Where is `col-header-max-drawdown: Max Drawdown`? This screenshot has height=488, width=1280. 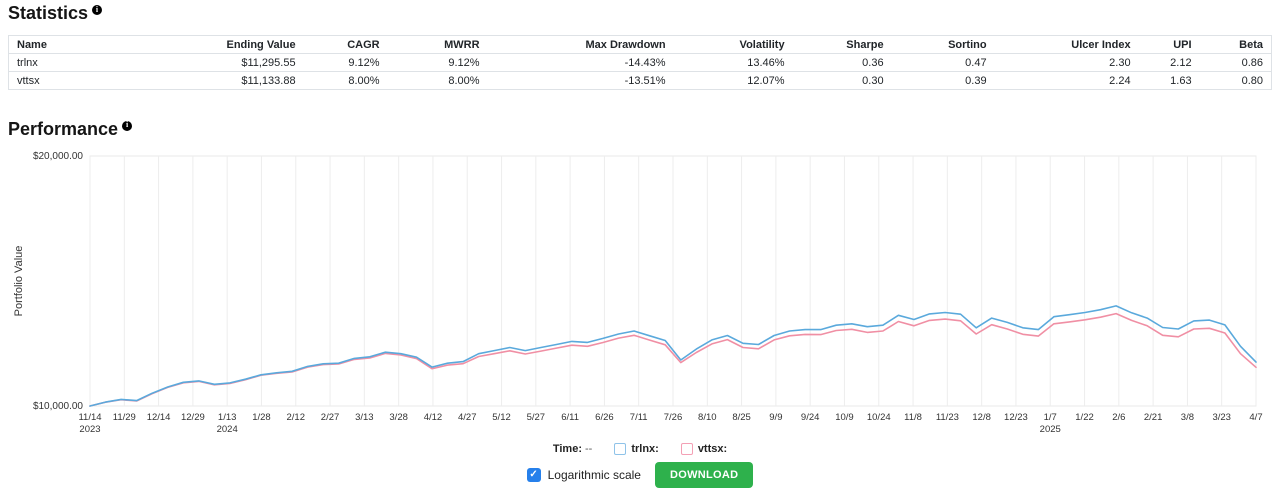 col-header-max-drawdown: Max Drawdown is located at coordinates (580, 44).